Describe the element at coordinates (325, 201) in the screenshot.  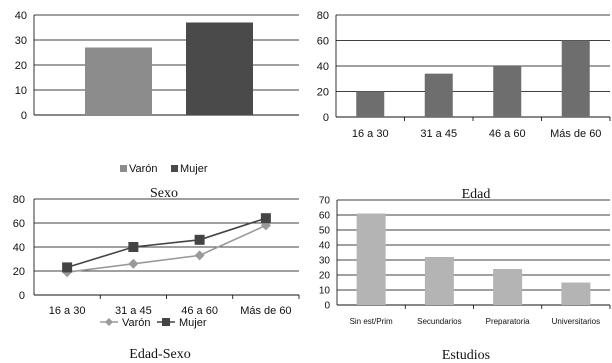
I see `y-tick-label: 70` at that location.